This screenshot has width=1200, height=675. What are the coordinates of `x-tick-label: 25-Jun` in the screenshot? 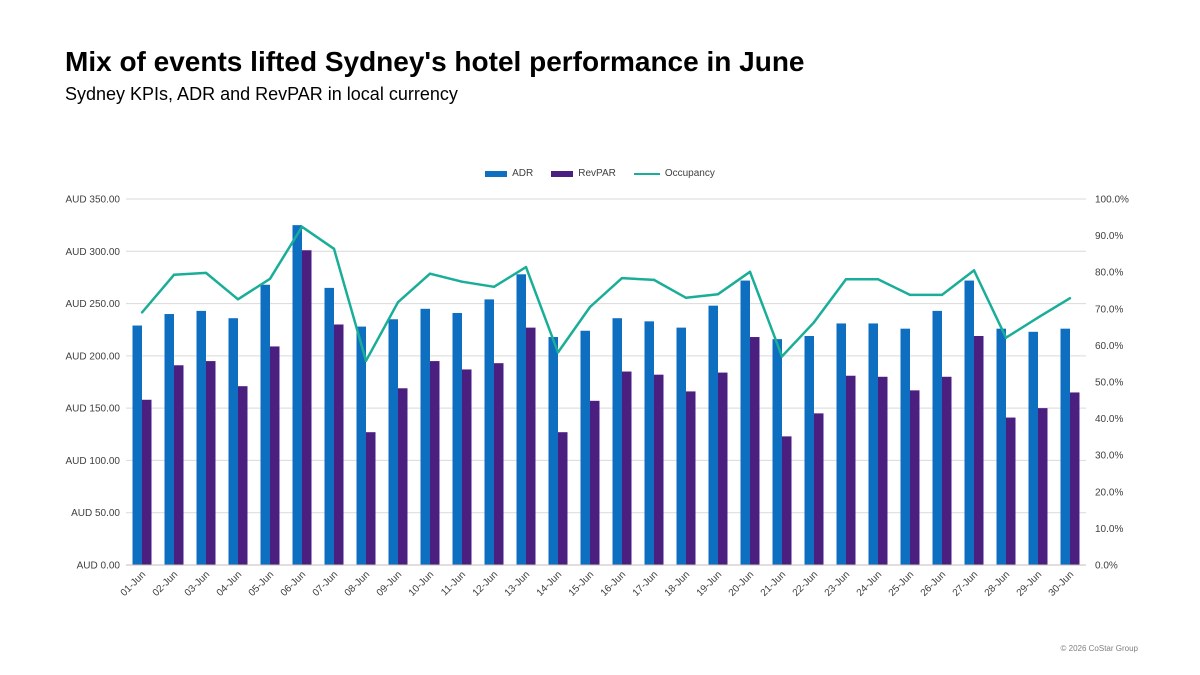 It's located at (901, 583).